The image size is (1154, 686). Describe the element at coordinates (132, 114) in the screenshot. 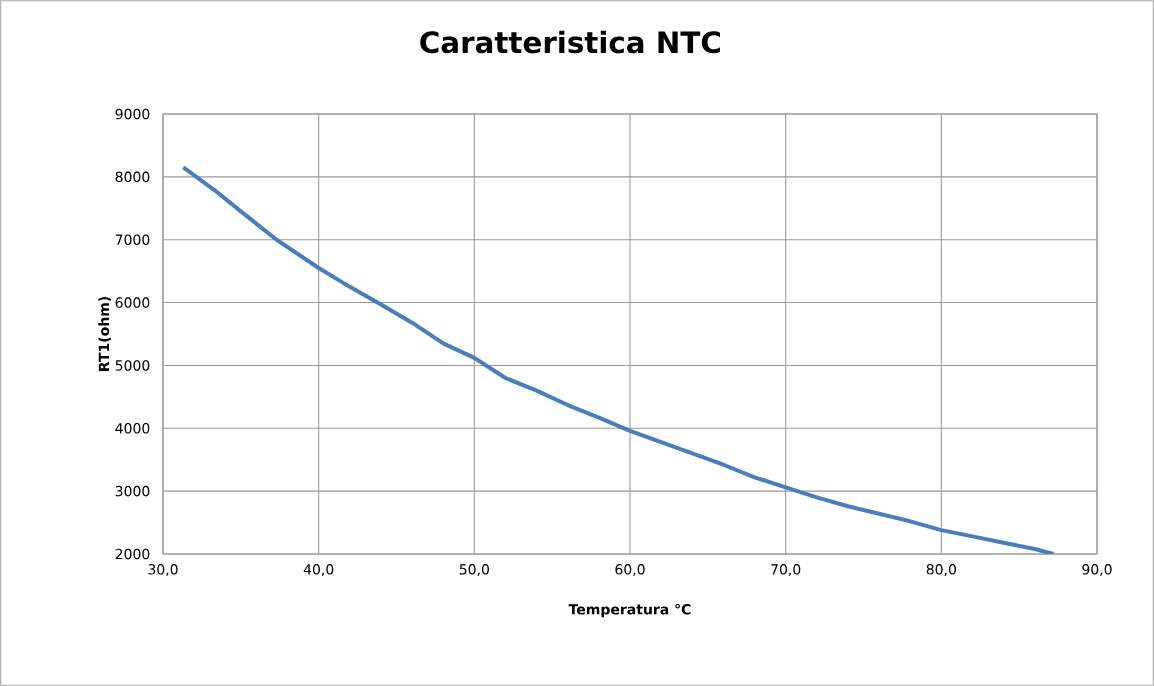

I see `y-tick-label: 9000` at that location.